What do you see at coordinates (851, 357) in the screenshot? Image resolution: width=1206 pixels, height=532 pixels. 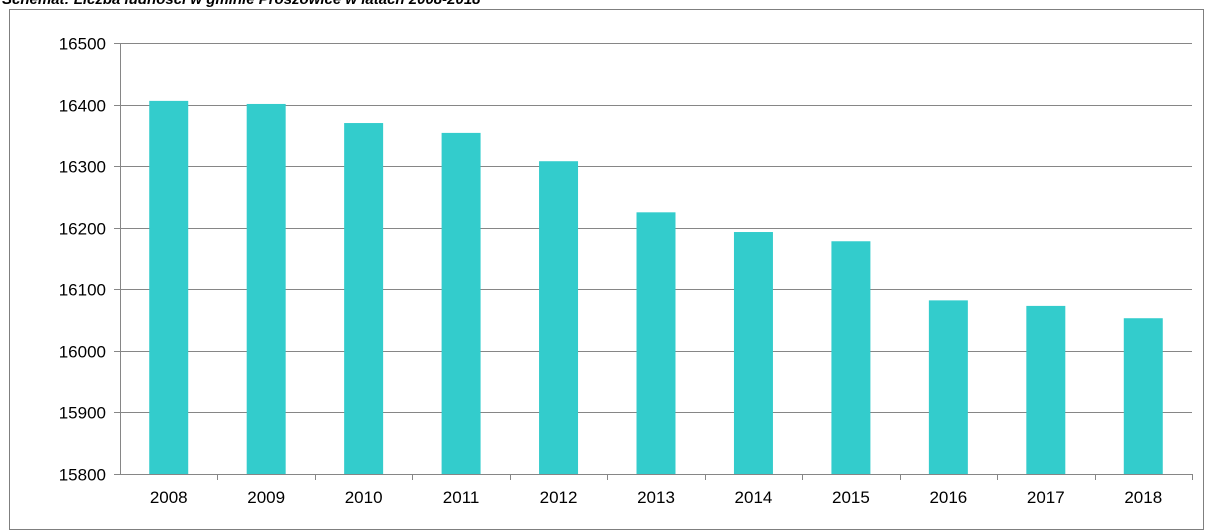 I see `bar-2015` at bounding box center [851, 357].